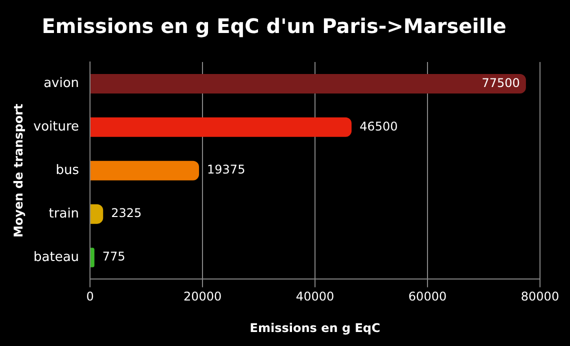 The image size is (570, 346). I want to click on x-tick-label: 0, so click(90, 297).